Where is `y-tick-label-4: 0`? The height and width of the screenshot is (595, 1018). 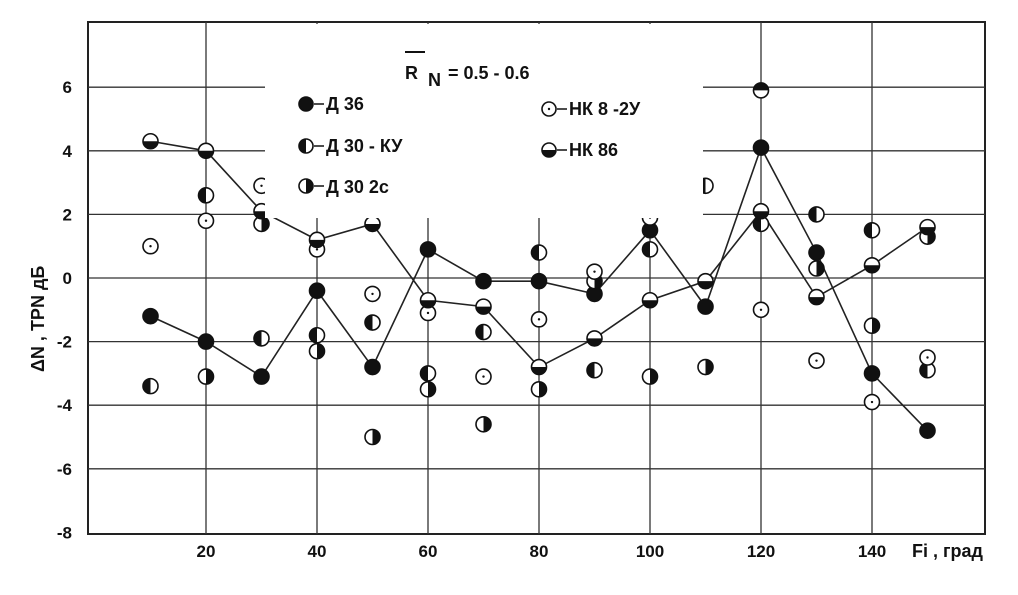 y-tick-label-4: 0 is located at coordinates (67, 278).